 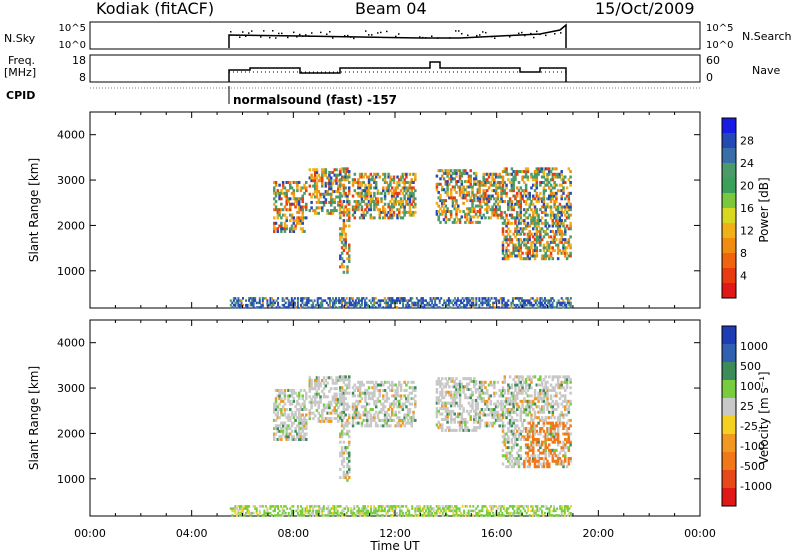 What do you see at coordinates (747, 231) in the screenshot?
I see `colorbar-tick-label: 12` at bounding box center [747, 231].